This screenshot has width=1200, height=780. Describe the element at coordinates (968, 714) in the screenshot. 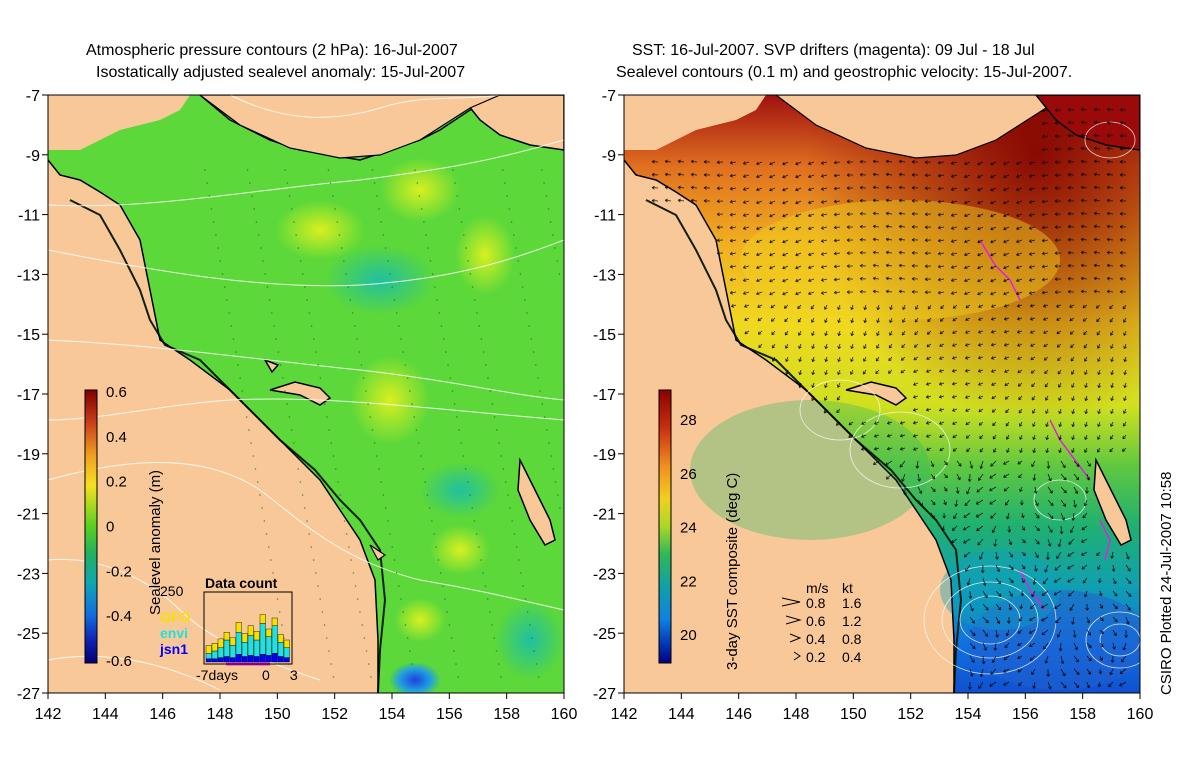

I see `right-xtick-label: 154` at that location.